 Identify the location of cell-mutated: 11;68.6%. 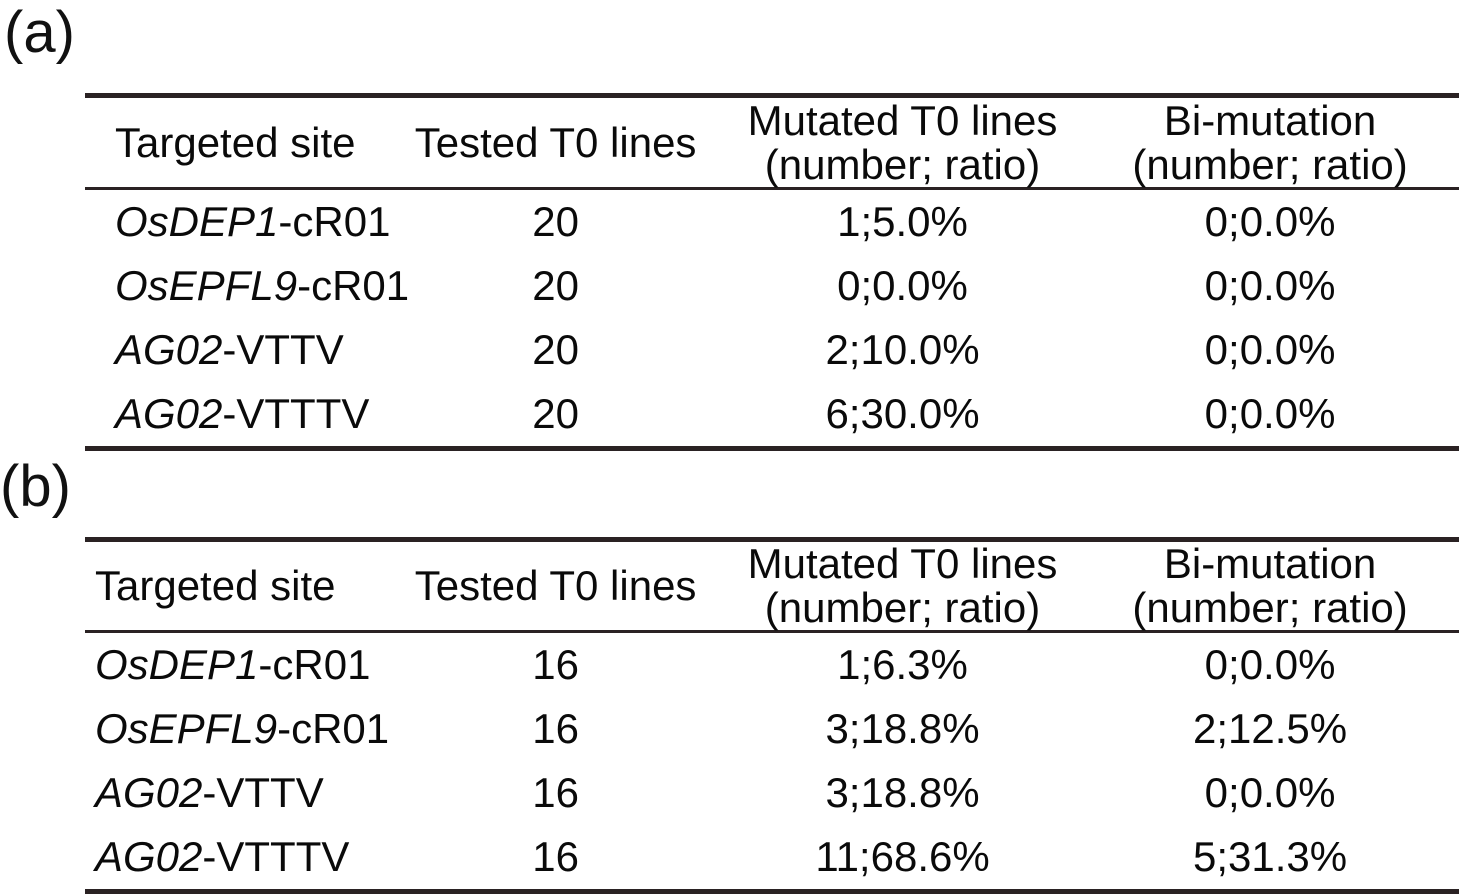
(902, 856).